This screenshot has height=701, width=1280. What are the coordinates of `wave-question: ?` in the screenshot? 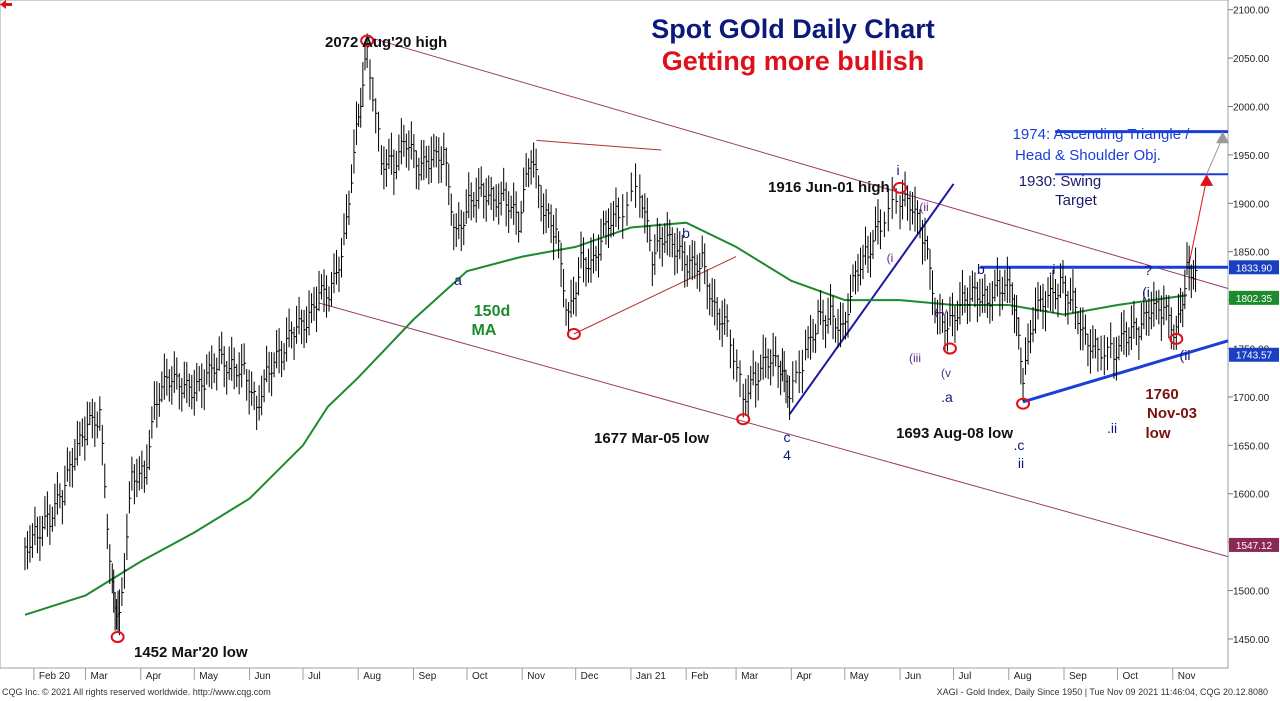 It's located at (1148, 270).